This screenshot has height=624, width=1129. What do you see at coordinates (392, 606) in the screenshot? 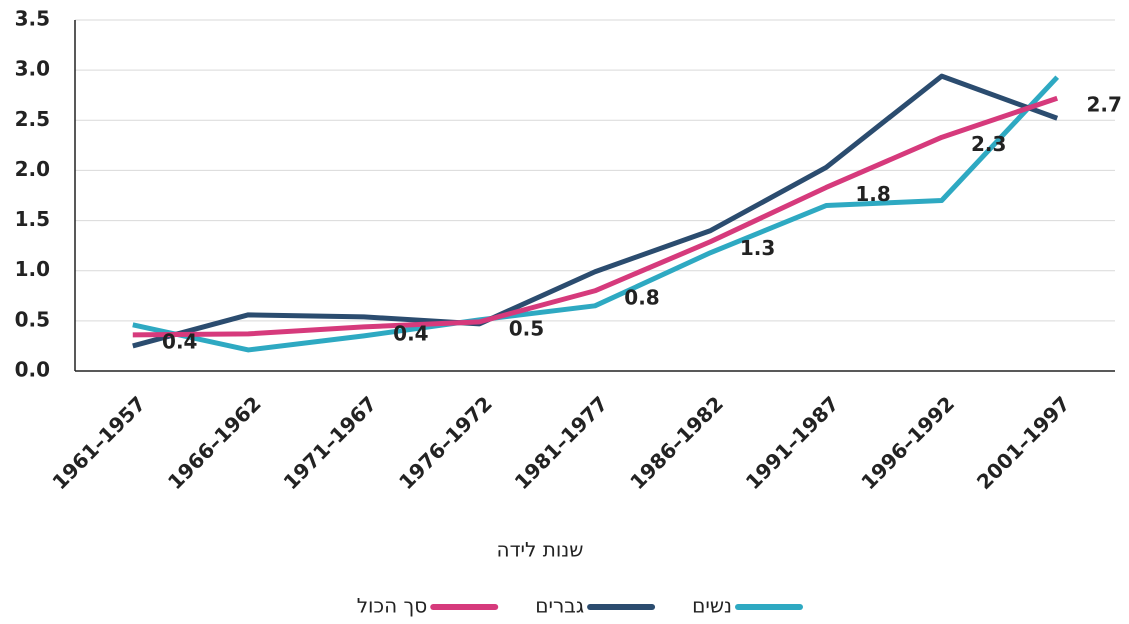
I see `legend-label: סך הכול` at bounding box center [392, 606].